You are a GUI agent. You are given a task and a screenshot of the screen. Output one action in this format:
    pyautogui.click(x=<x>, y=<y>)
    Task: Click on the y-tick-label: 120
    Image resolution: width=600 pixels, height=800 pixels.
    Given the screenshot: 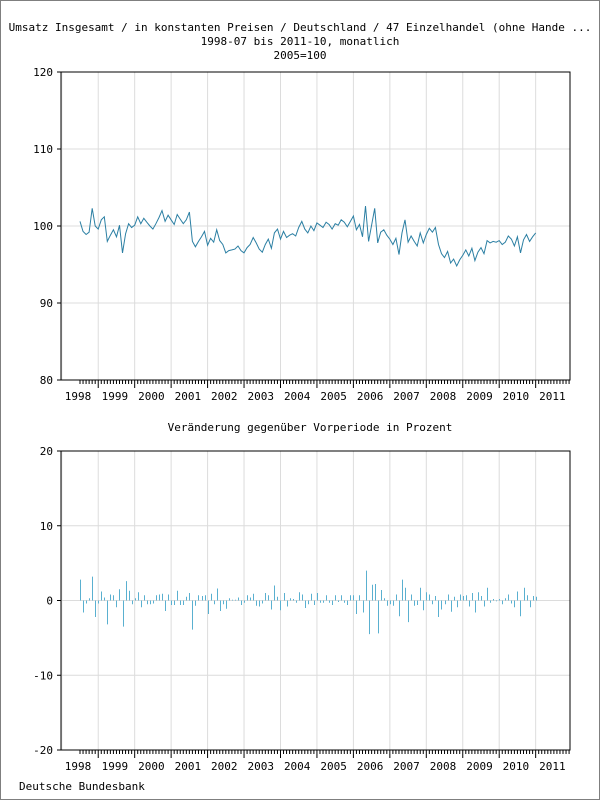 What is the action you would take?
    pyautogui.click(x=43, y=72)
    